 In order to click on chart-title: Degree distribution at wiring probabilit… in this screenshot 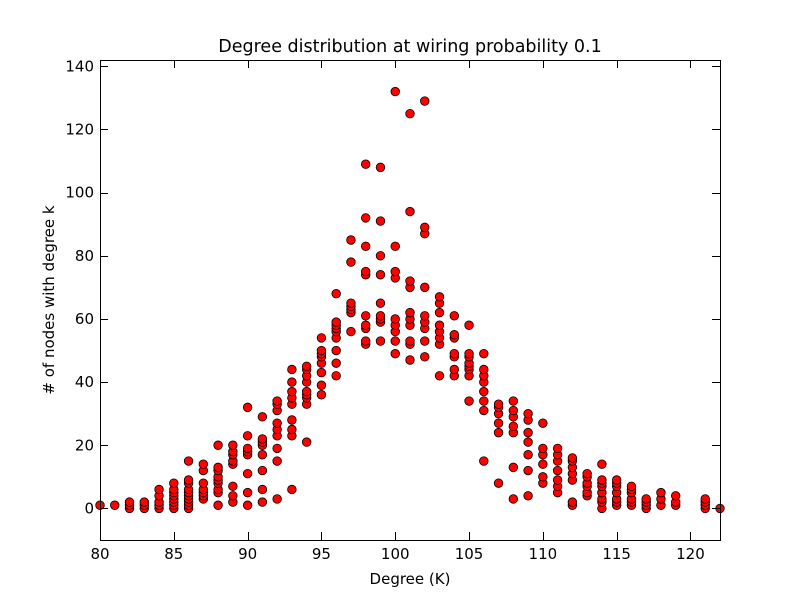, I will do `click(409, 47)`.